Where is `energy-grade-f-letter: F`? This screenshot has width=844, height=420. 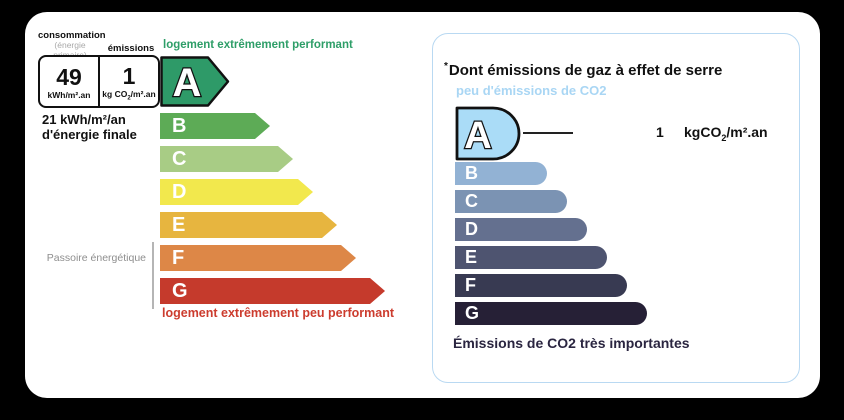 energy-grade-f-letter: F is located at coordinates (178, 258).